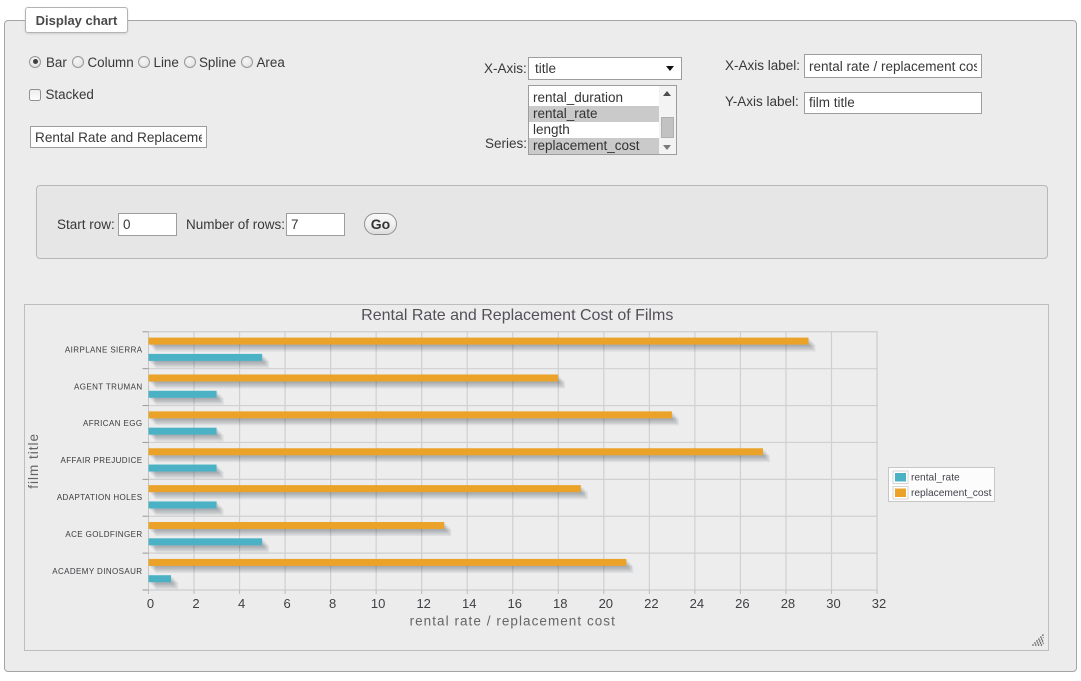 This screenshot has height=681, width=1081. I want to click on svg-text: 30, so click(833, 603).